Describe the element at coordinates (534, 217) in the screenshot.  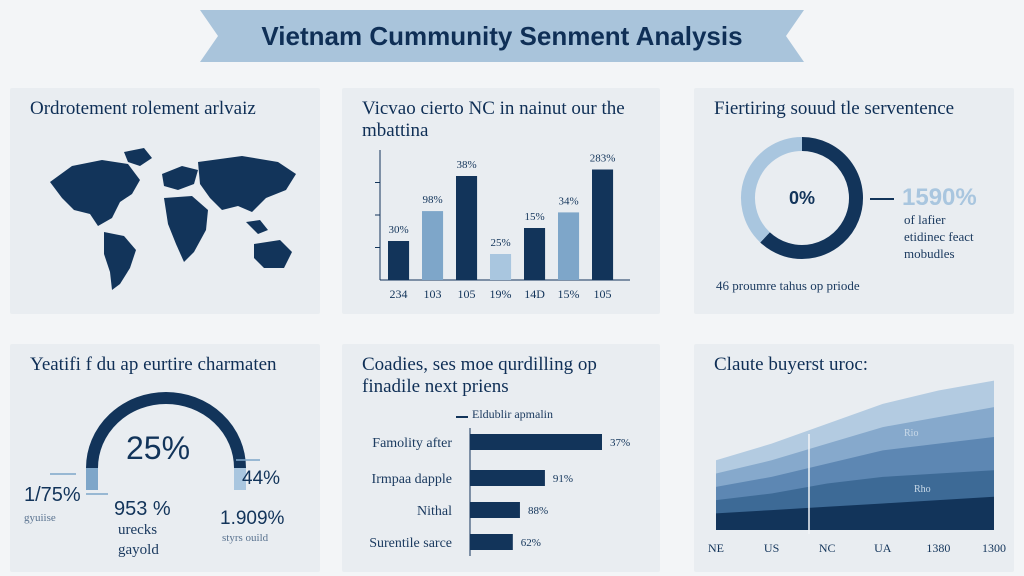
I see `bar-data-label: 15%` at that location.